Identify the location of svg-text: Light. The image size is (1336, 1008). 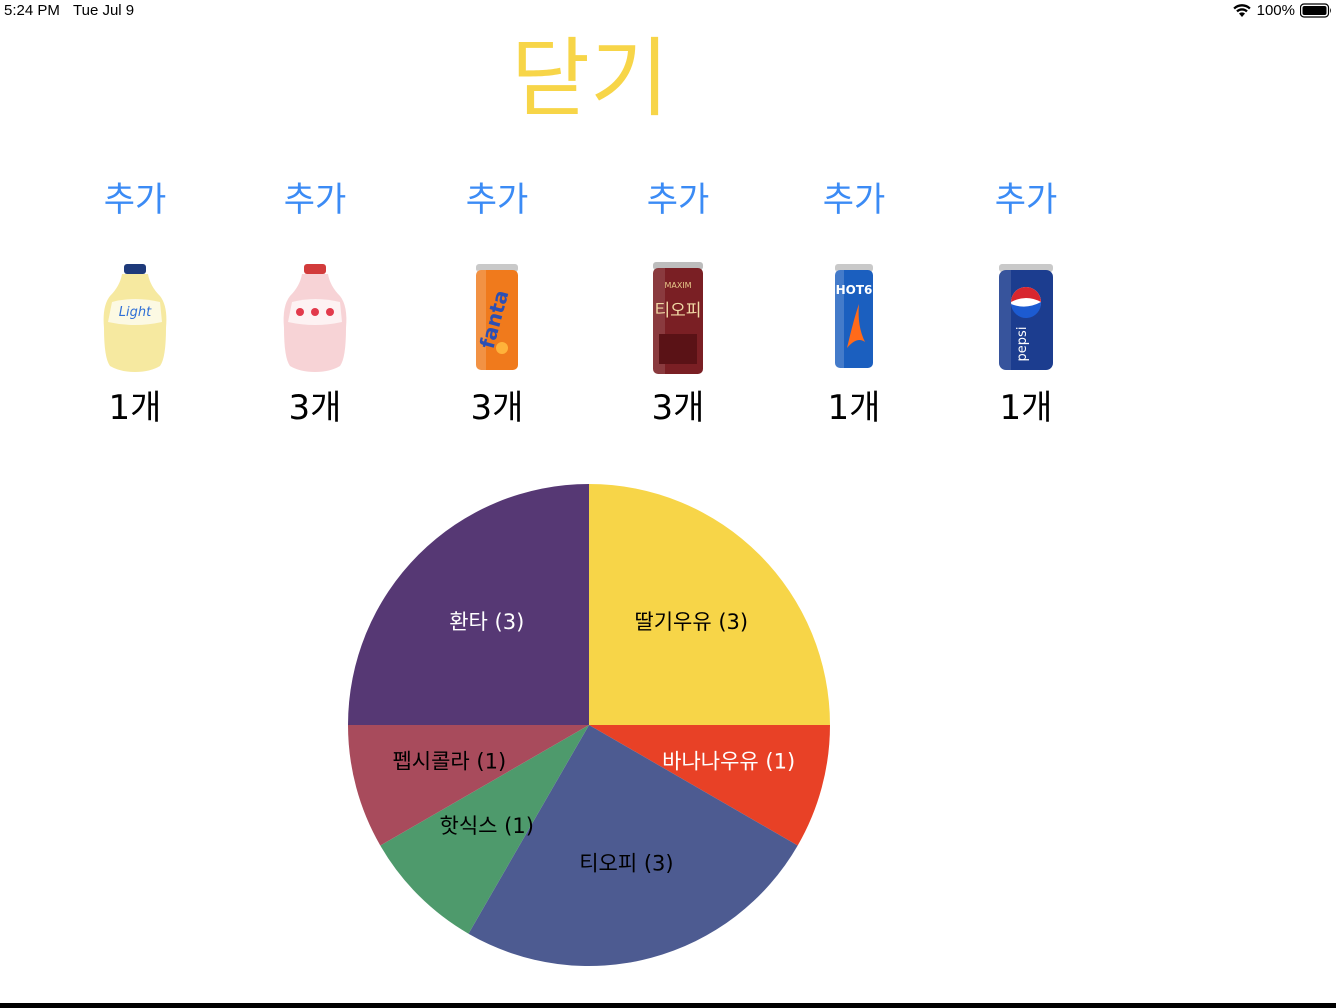
(135, 312).